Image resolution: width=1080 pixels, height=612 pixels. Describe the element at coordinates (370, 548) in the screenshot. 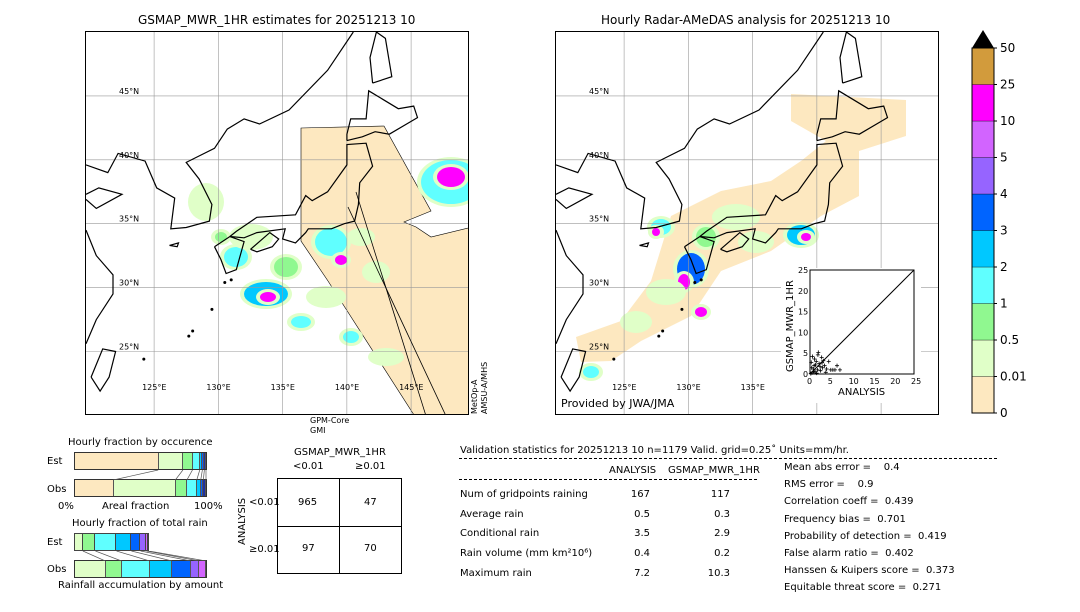

I see `ctable-cell: 70` at that location.